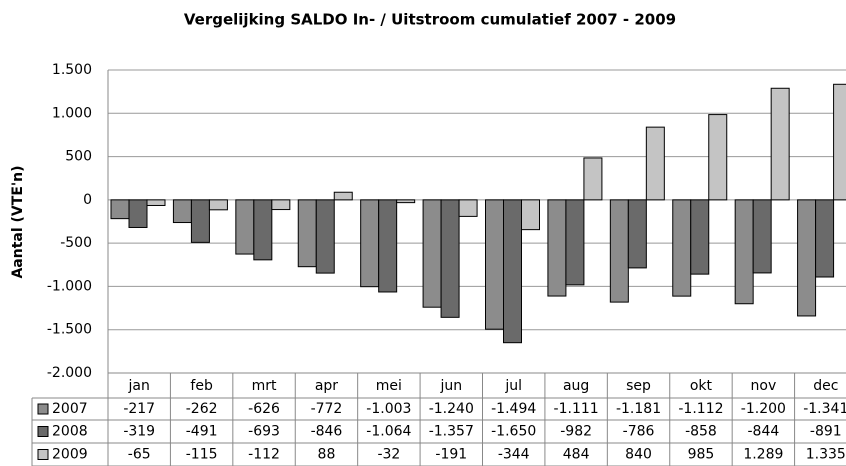 This screenshot has height=466, width=846. What do you see at coordinates (327, 409) in the screenshot?
I see `table-value: -772` at bounding box center [327, 409].